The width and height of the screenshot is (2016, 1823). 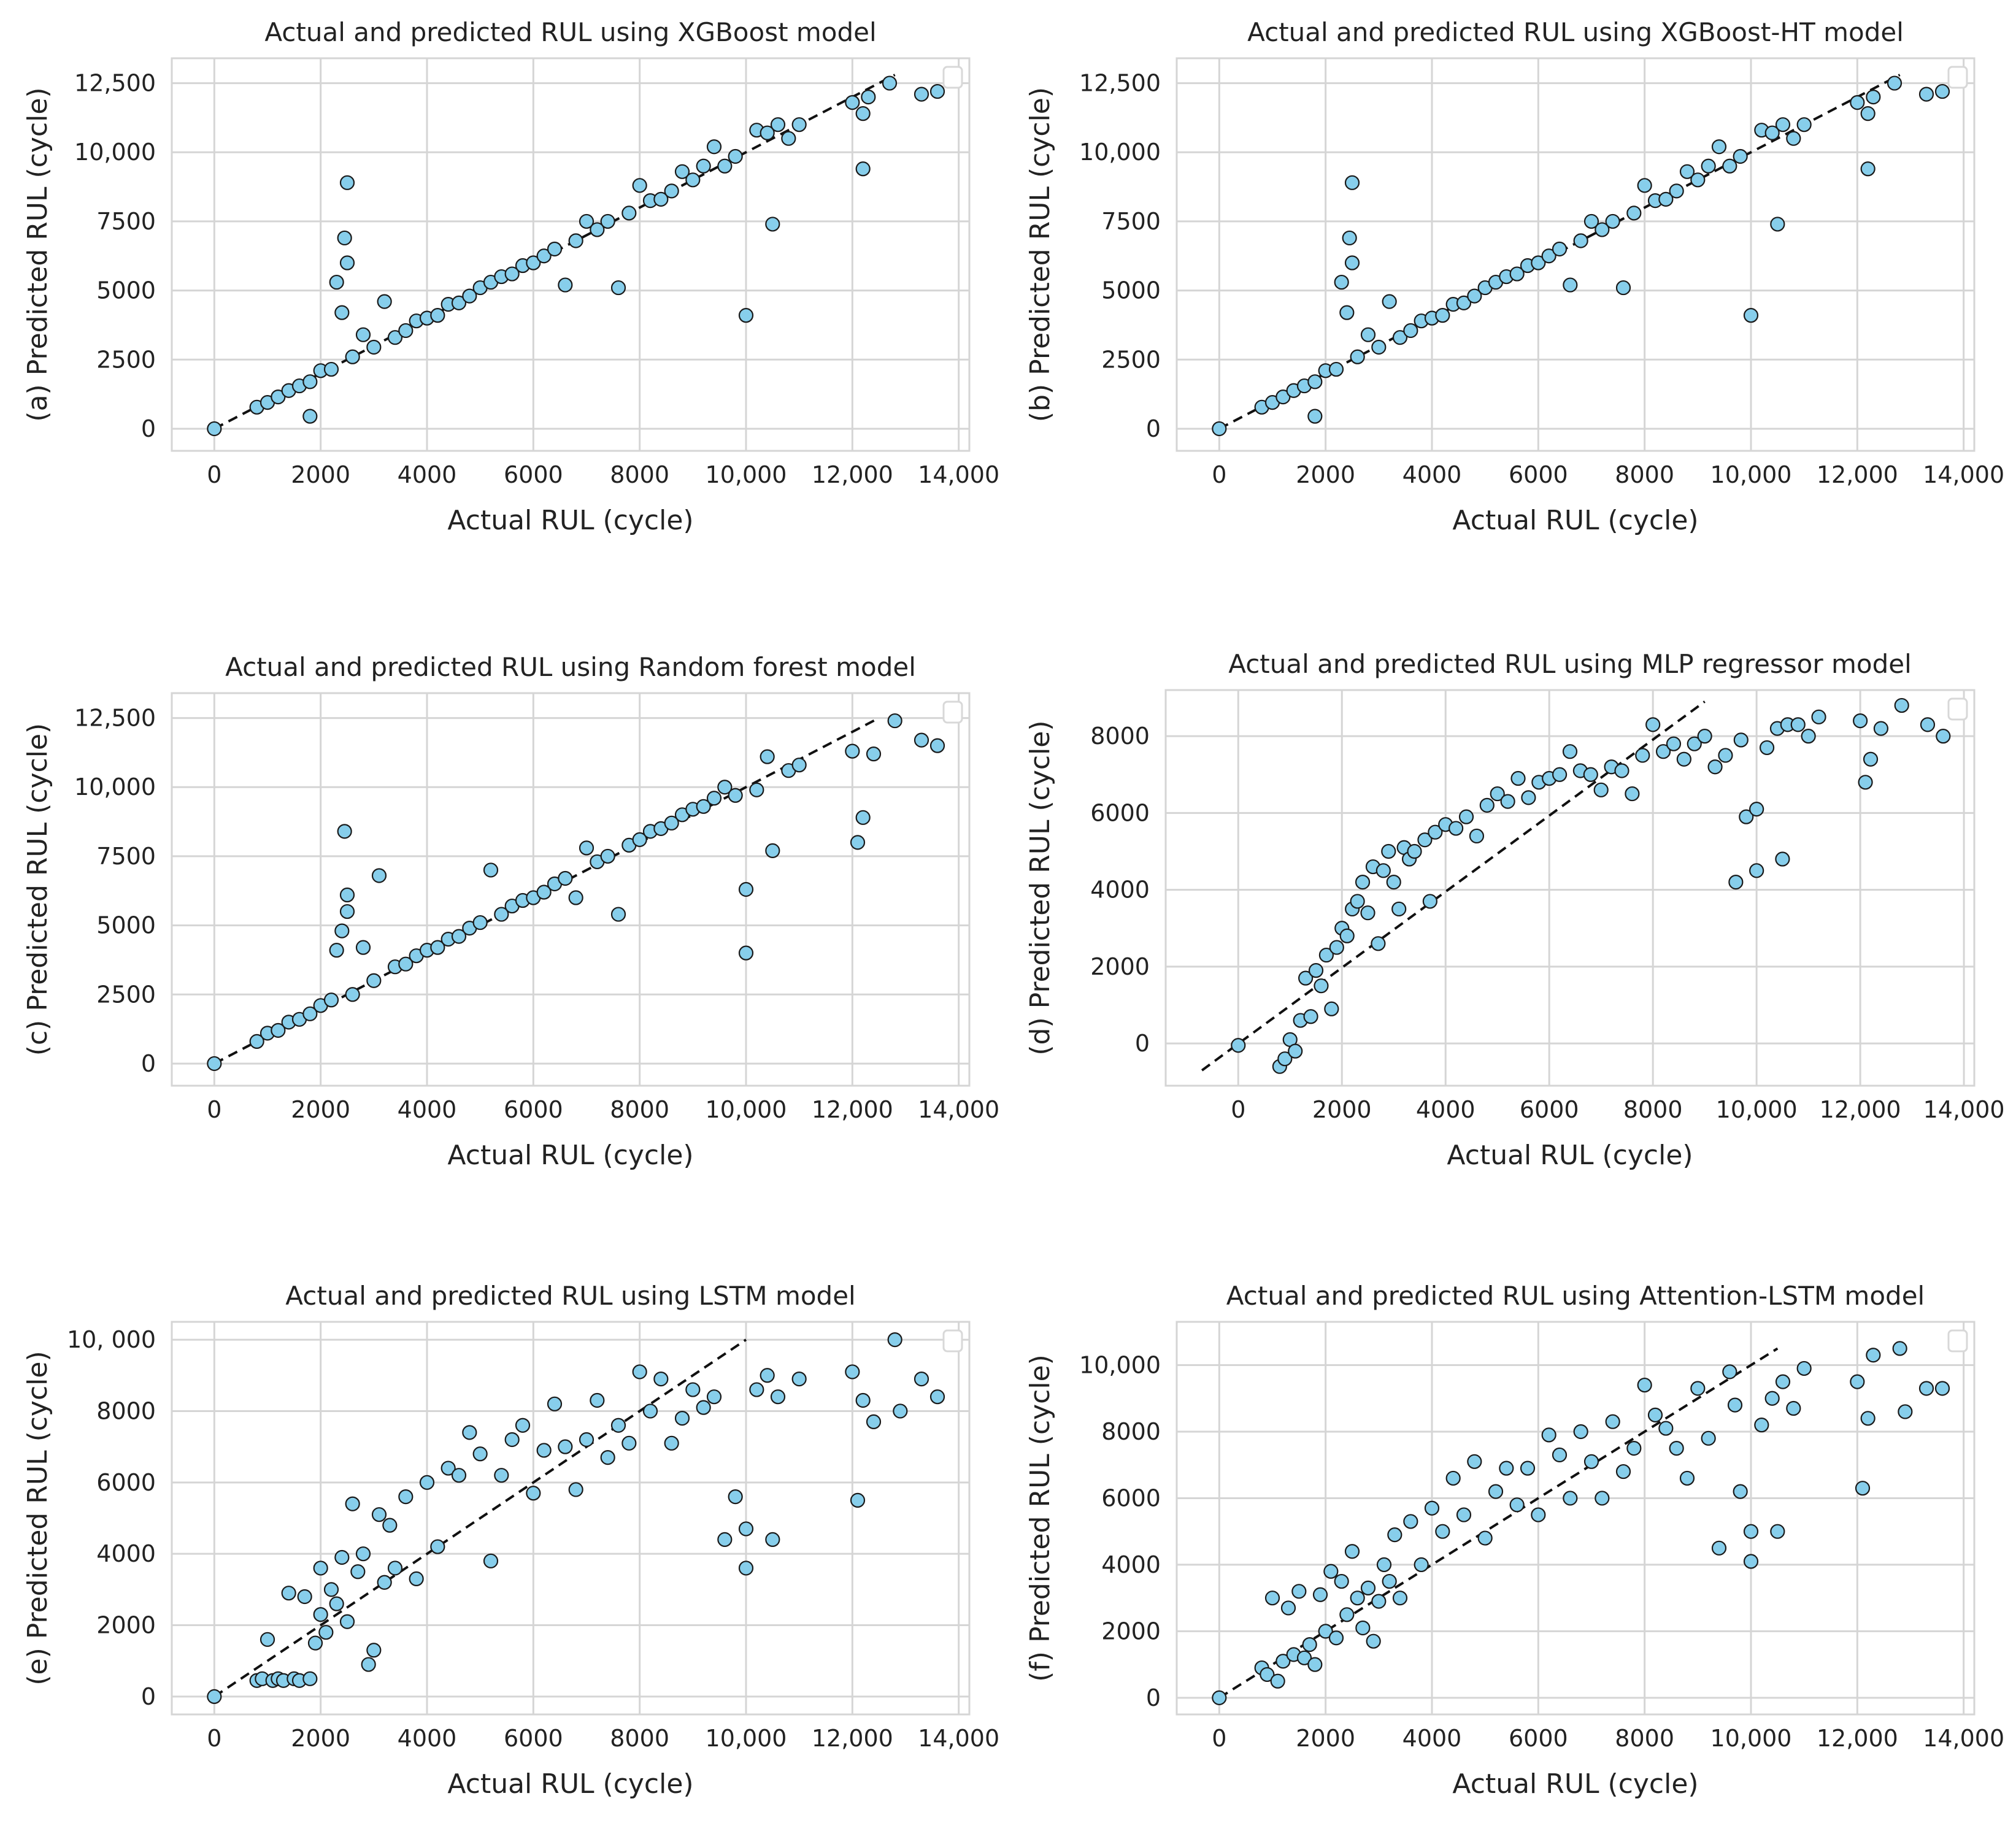 What do you see at coordinates (126, 994) in the screenshot?
I see `y-tick-label-c-1: 2500` at bounding box center [126, 994].